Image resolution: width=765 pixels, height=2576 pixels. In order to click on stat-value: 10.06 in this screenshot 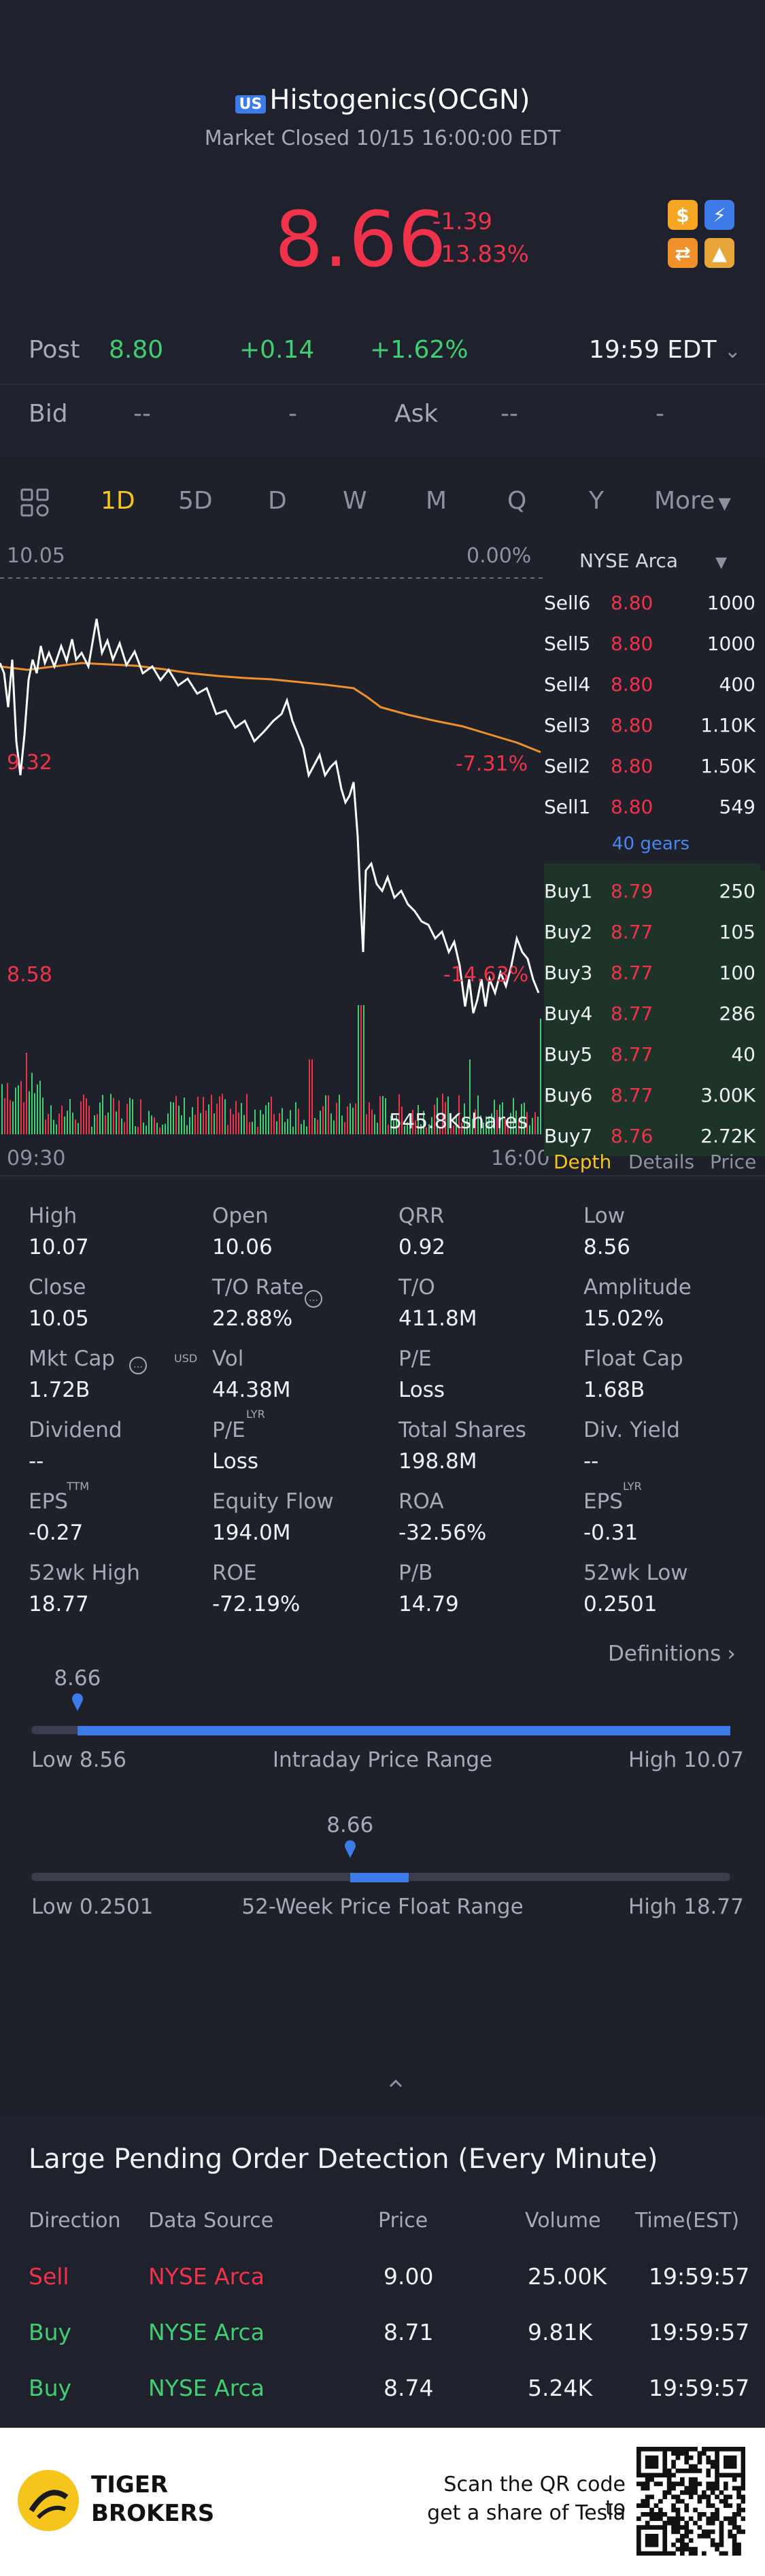, I will do `click(243, 1247)`.